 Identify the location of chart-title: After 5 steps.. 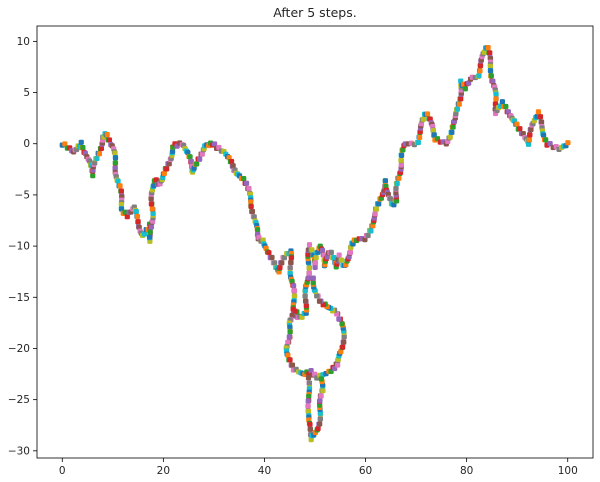
(314, 12).